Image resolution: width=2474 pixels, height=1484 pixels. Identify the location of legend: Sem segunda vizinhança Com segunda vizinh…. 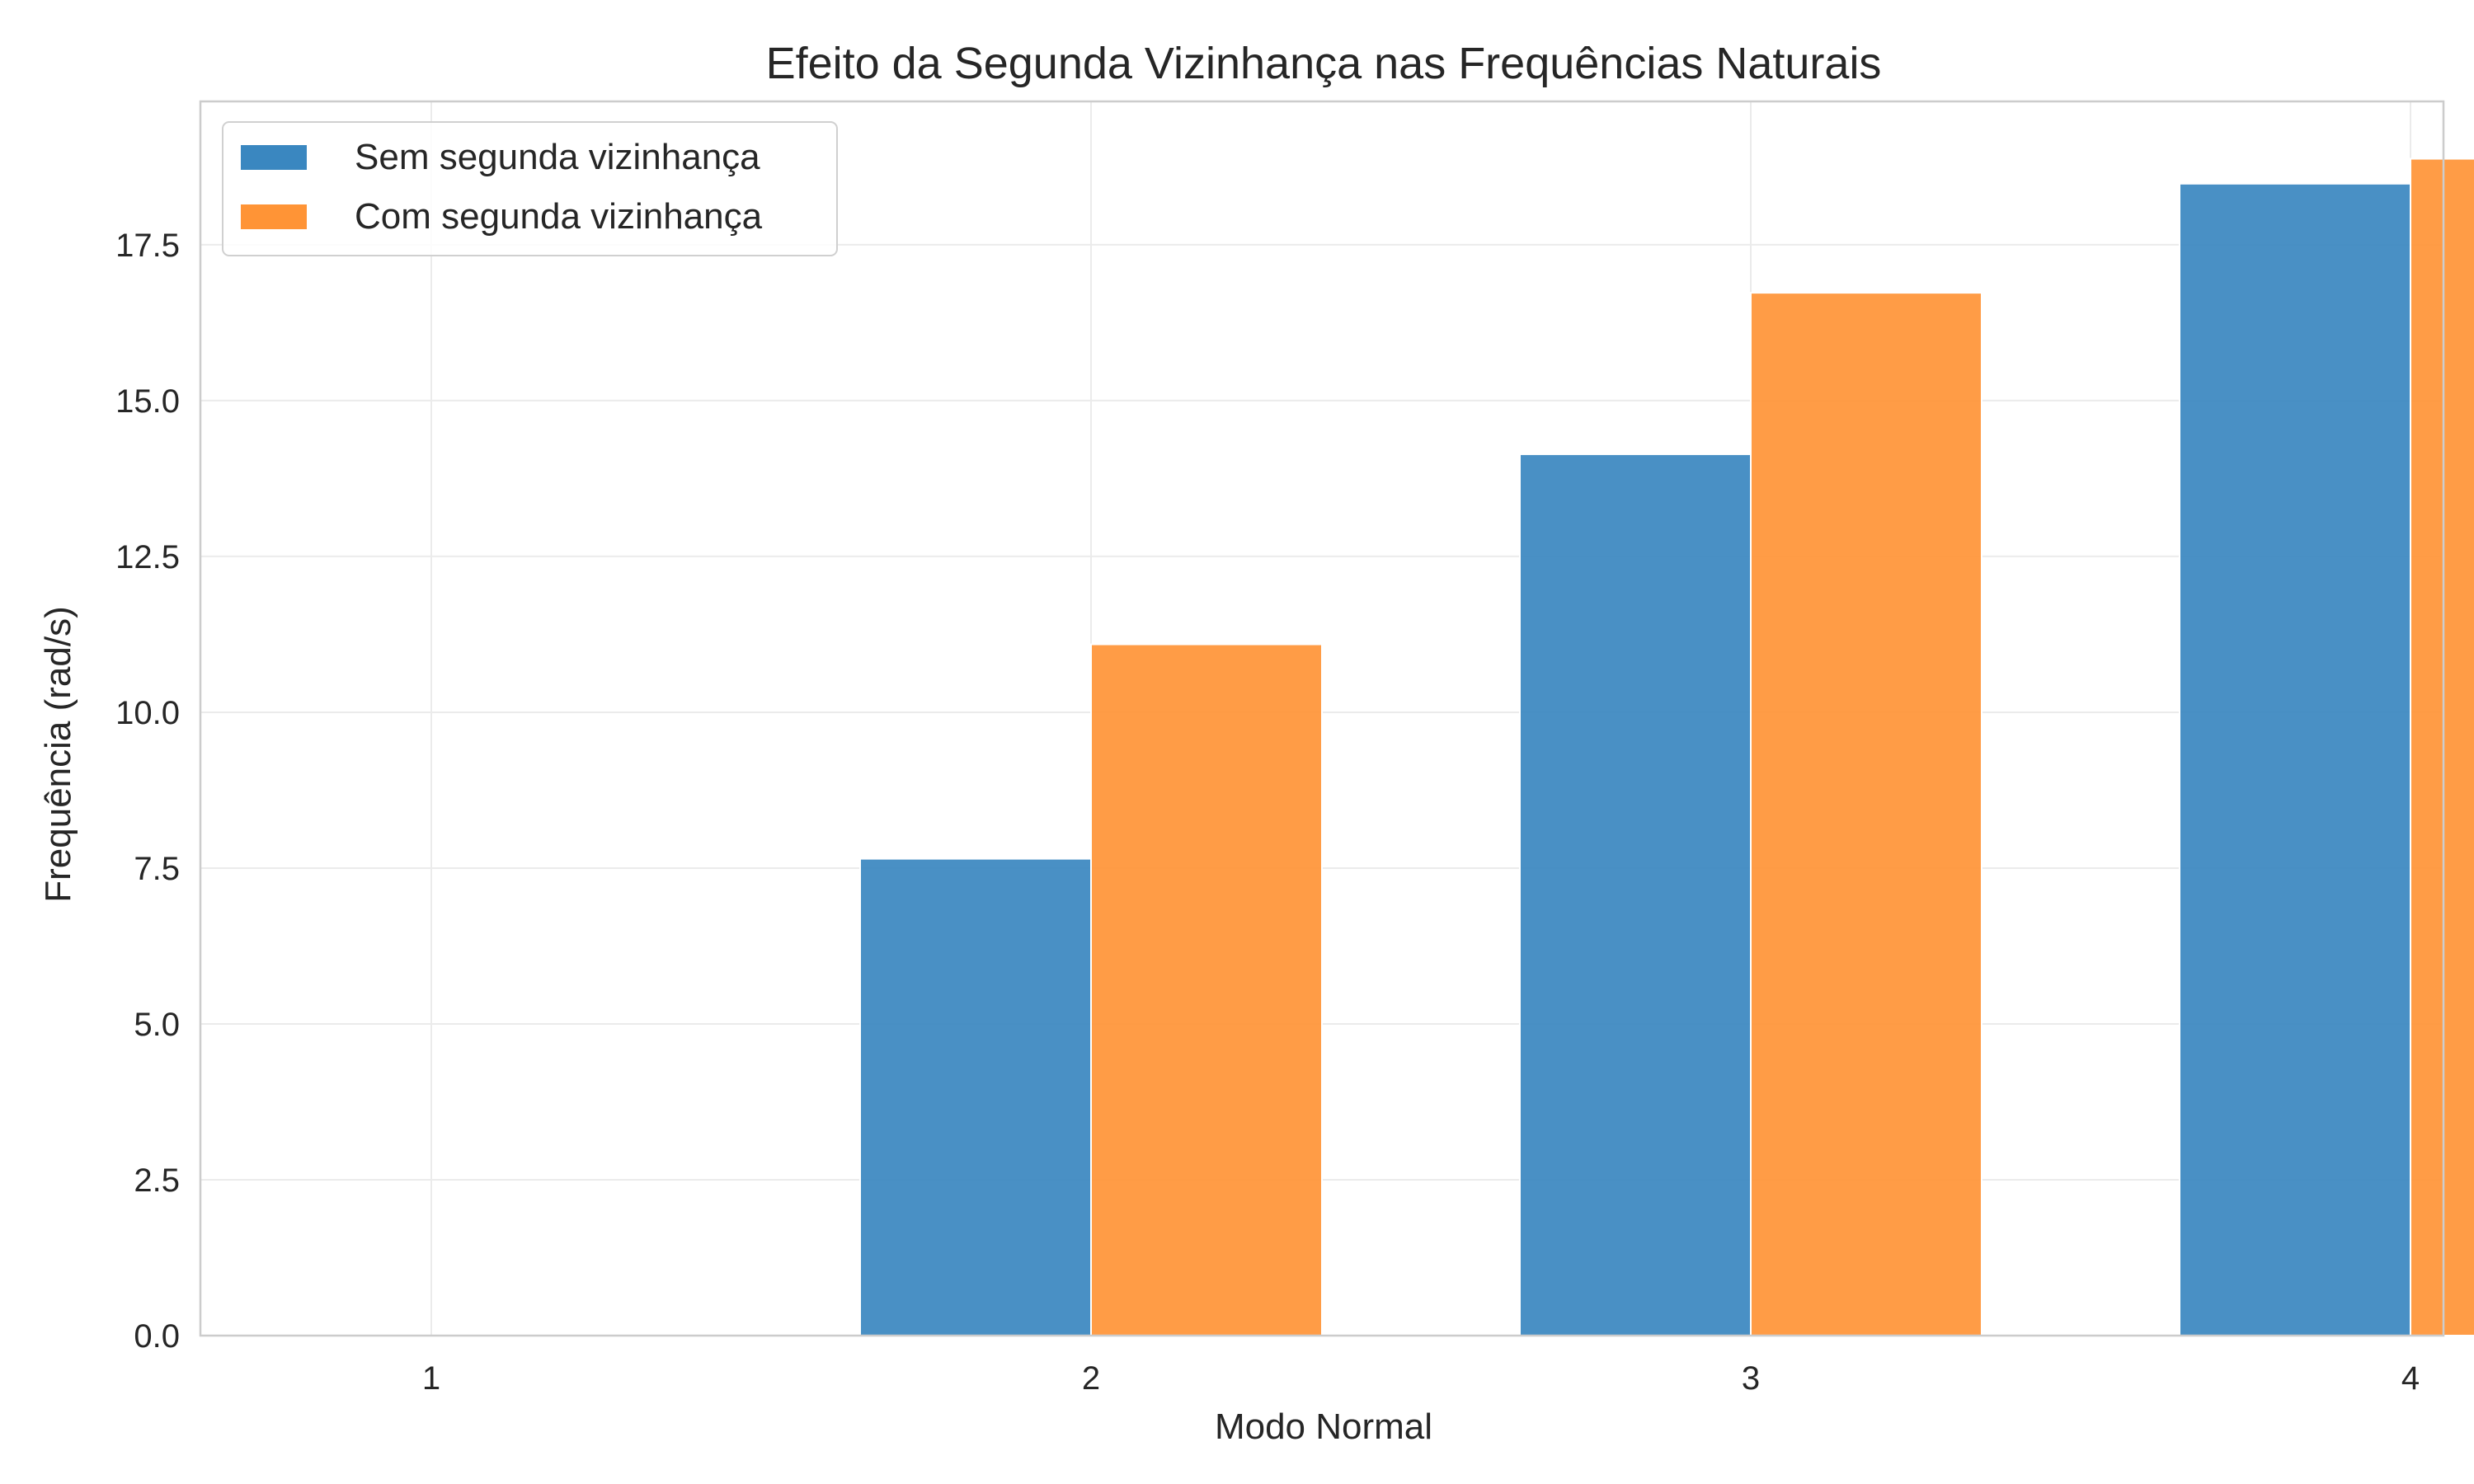
(530, 188).